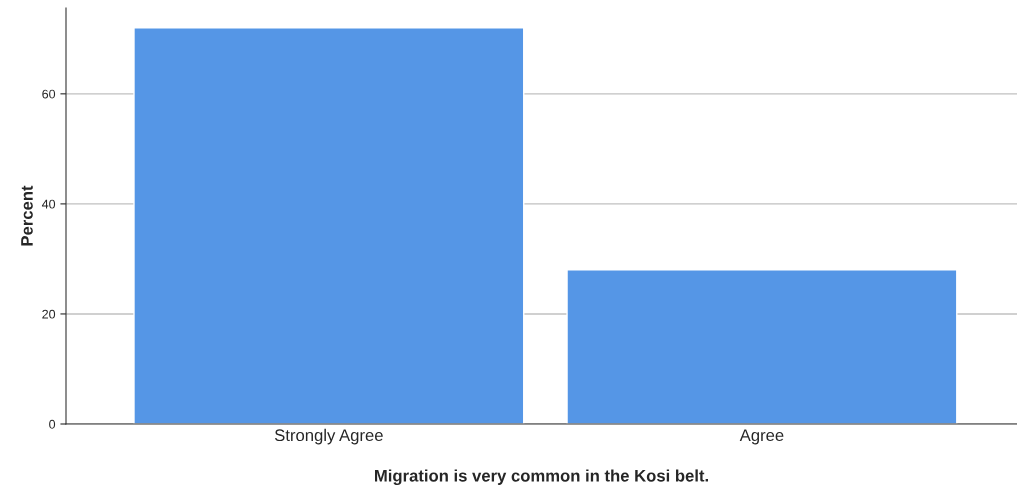 This screenshot has width=1017, height=496. Describe the element at coordinates (761, 437) in the screenshot. I see `x-tick-label: Agree` at that location.